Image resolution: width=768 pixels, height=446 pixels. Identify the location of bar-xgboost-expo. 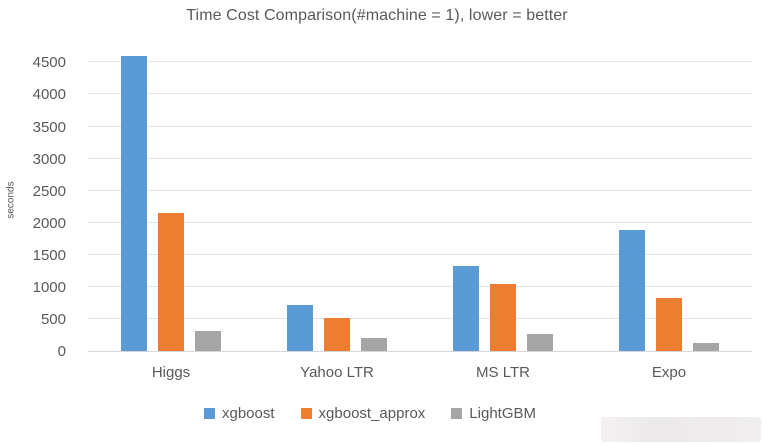
(632, 290).